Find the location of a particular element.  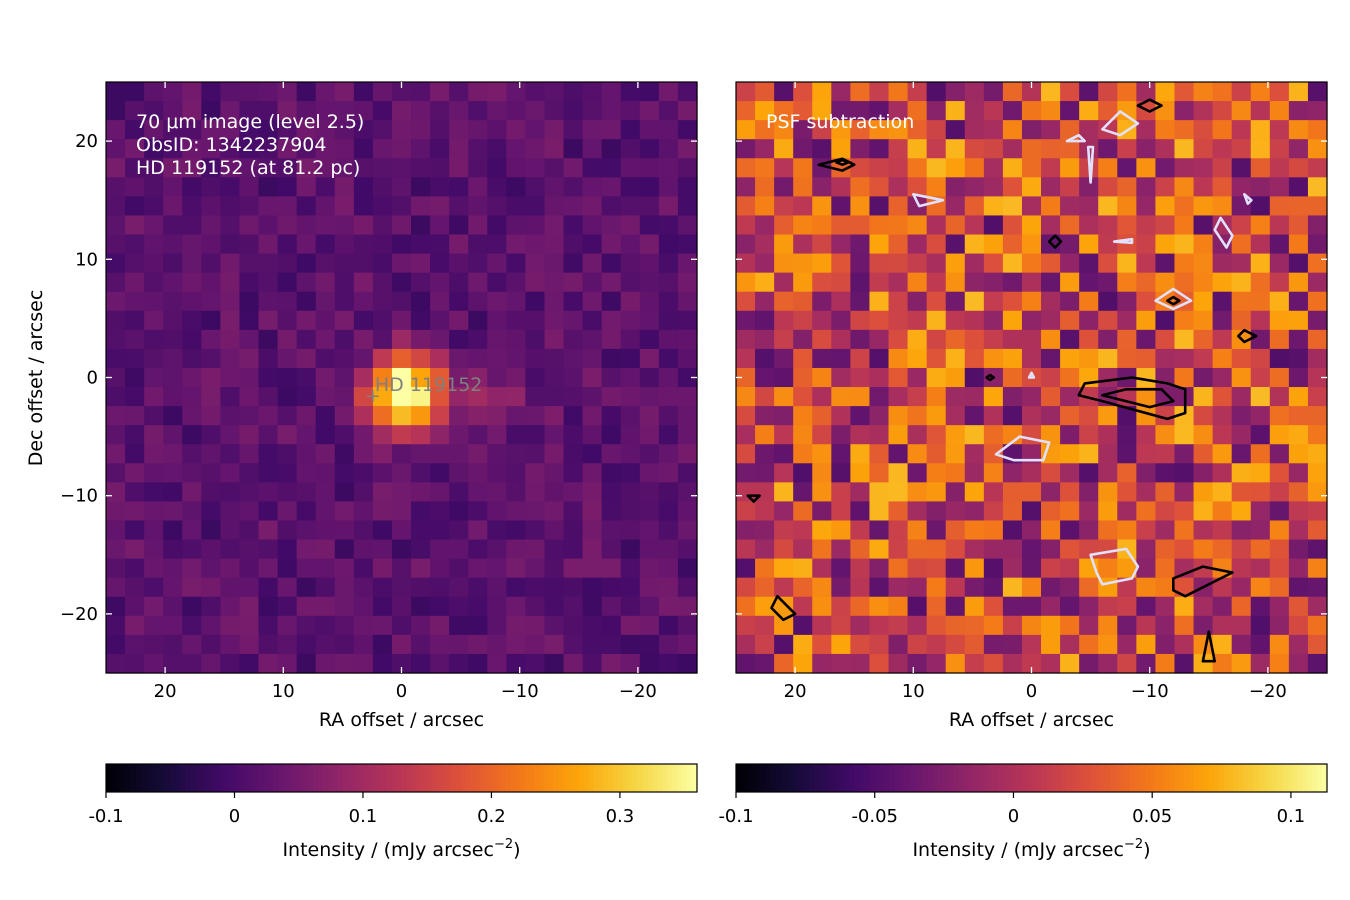

contour-line is located at coordinates (1173, 299).